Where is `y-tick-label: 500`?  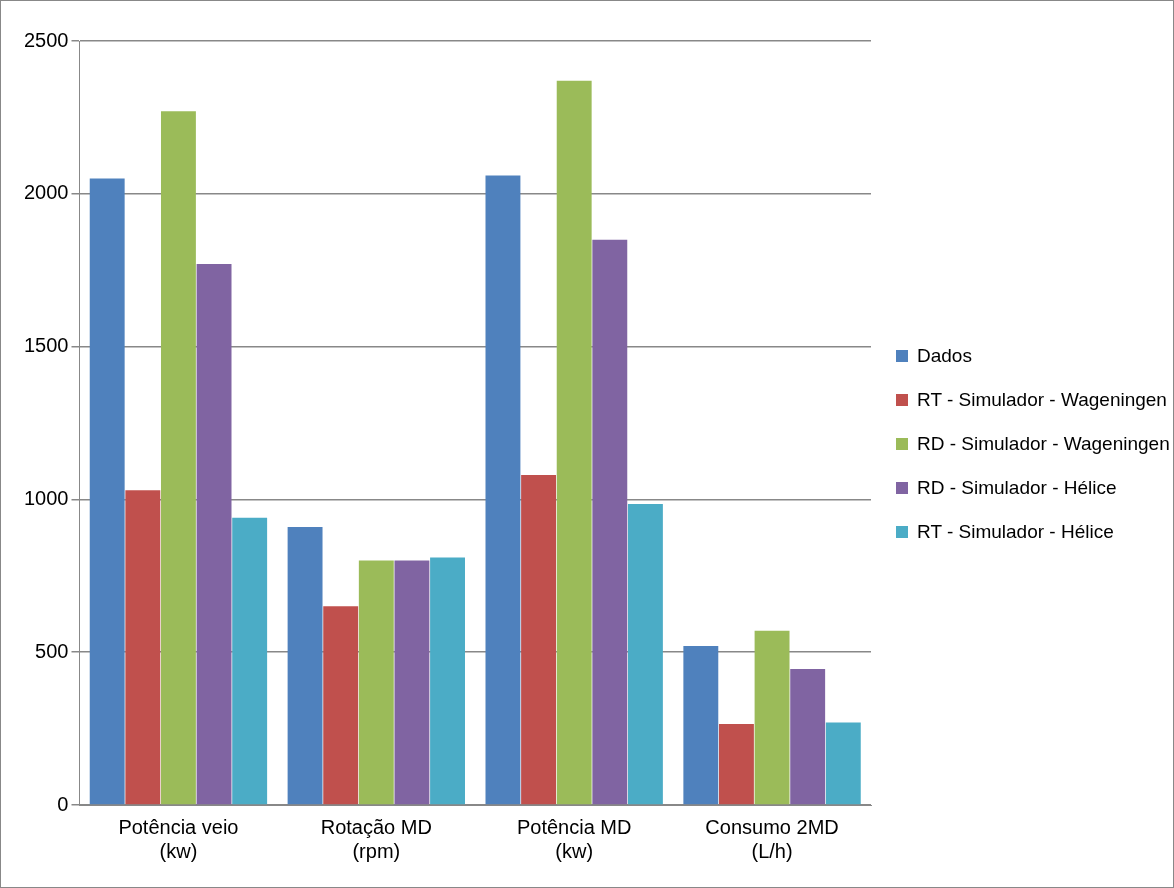
y-tick-label: 500 is located at coordinates (52, 650).